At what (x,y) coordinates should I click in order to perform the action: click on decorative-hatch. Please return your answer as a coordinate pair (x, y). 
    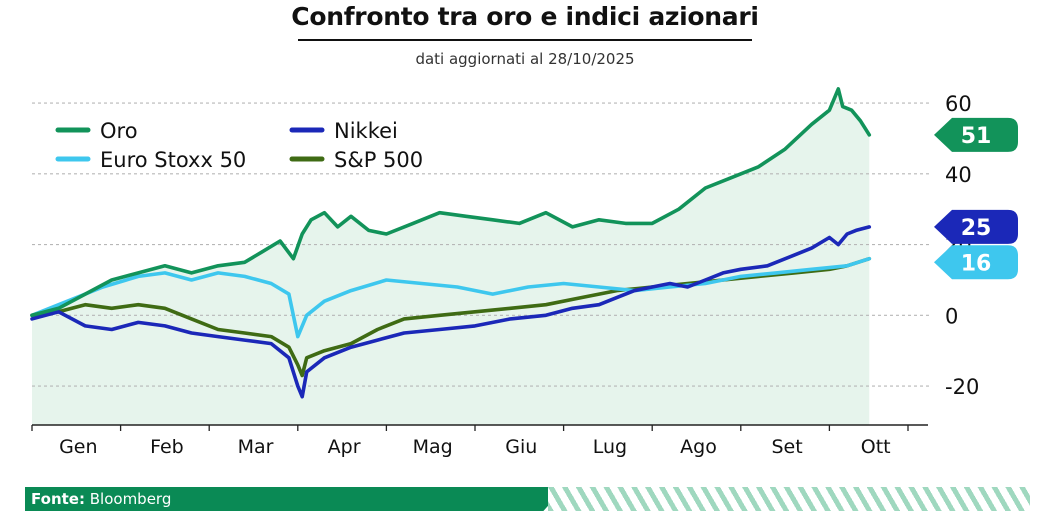
    Looking at the image, I should click on (789, 499).